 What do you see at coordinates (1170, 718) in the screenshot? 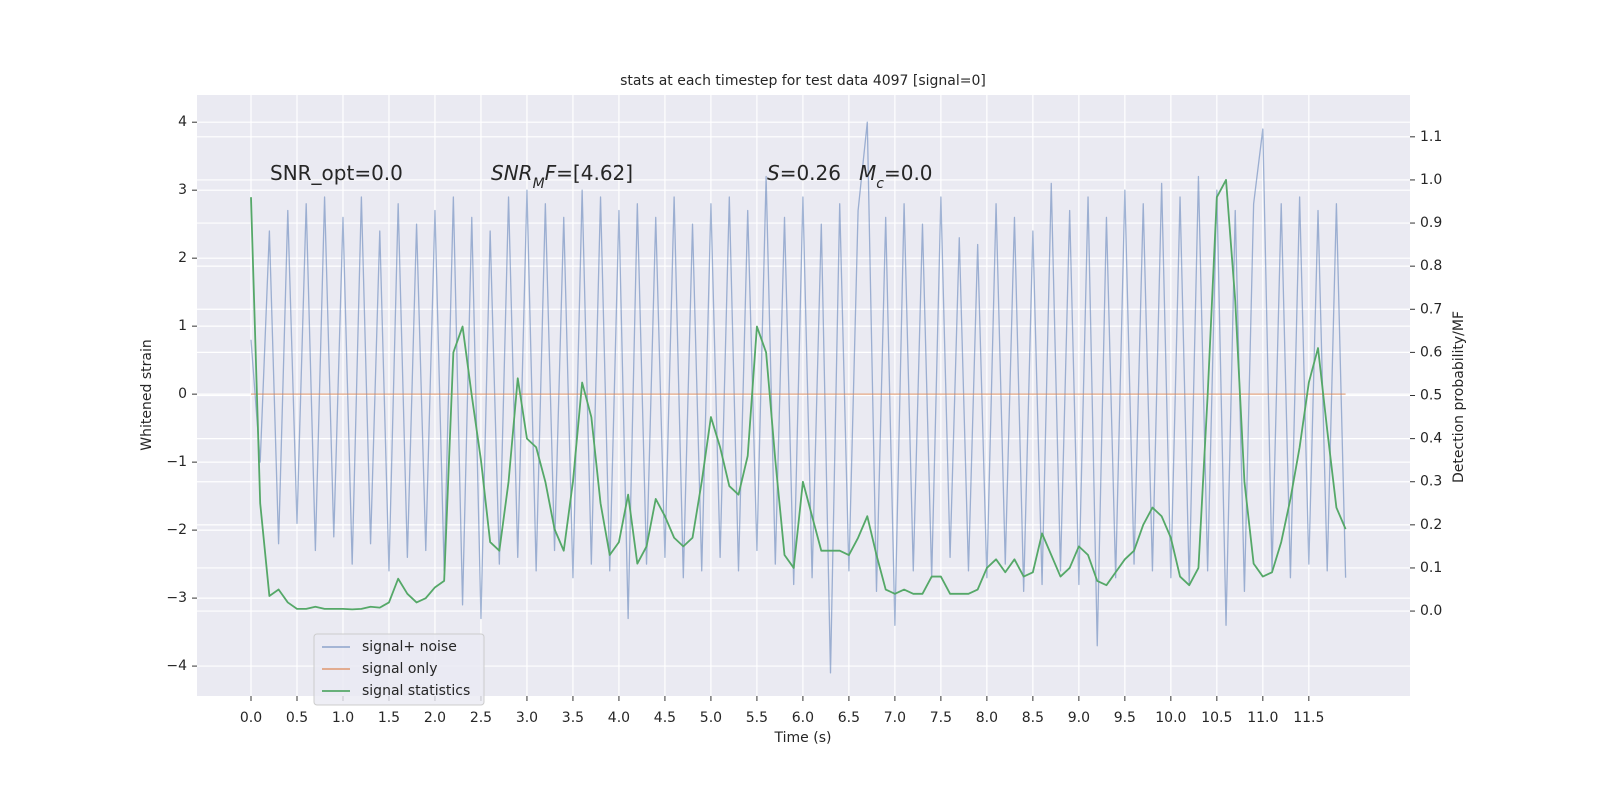
I see `x-tick-label: 10.0` at bounding box center [1170, 718].